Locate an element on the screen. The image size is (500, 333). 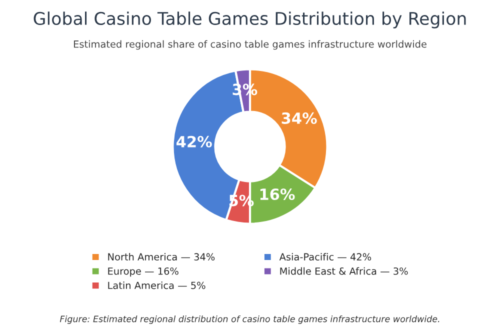
legend-label: Middle East & Africa — 3% is located at coordinates (344, 271).